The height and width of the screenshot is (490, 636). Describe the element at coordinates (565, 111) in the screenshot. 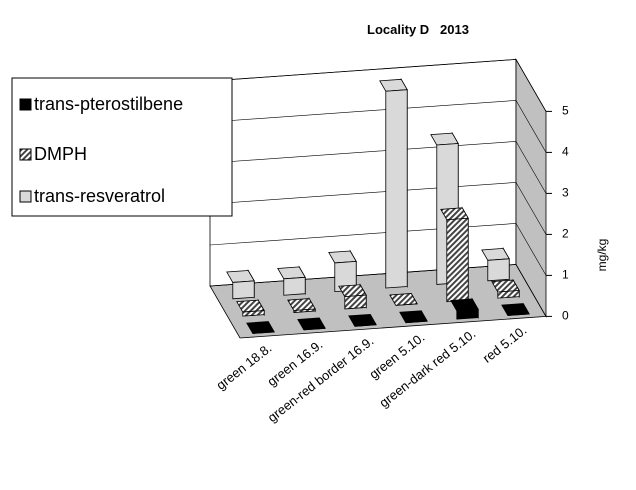

I see `y-tick-label: 5` at that location.